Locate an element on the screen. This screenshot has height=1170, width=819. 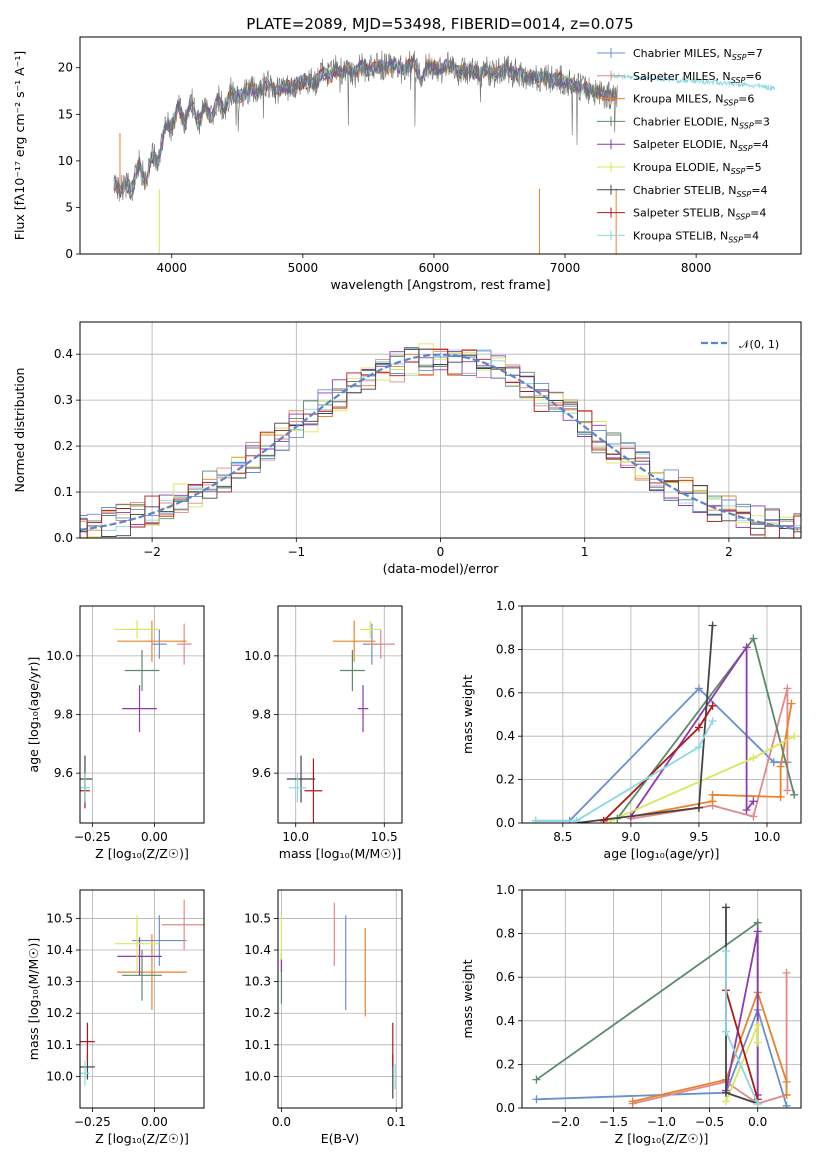
x-tick-label: 1 is located at coordinates (585, 552).